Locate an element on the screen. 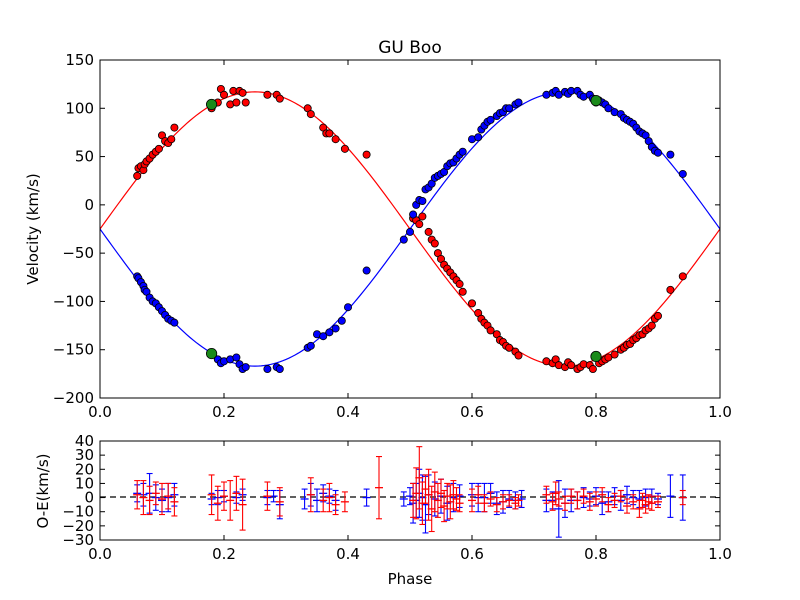 This screenshot has width=800, height=600. velocity-x-tick-label: 0.0 is located at coordinates (100, 412).